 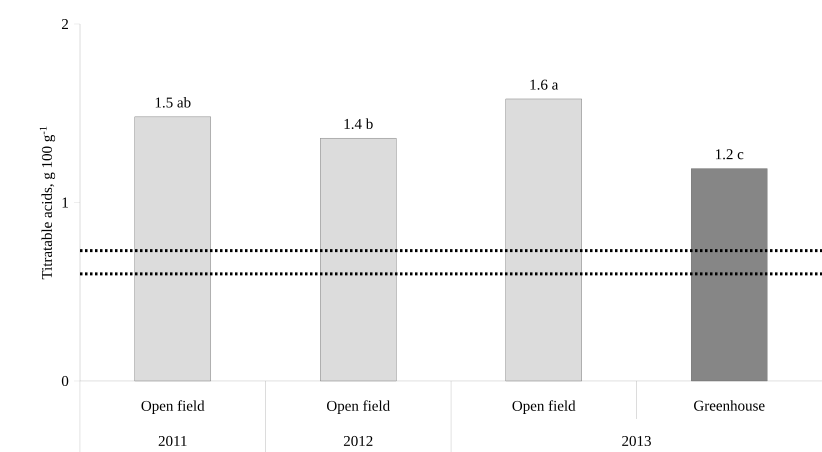 I want to click on text: 2013, so click(x=636, y=441).